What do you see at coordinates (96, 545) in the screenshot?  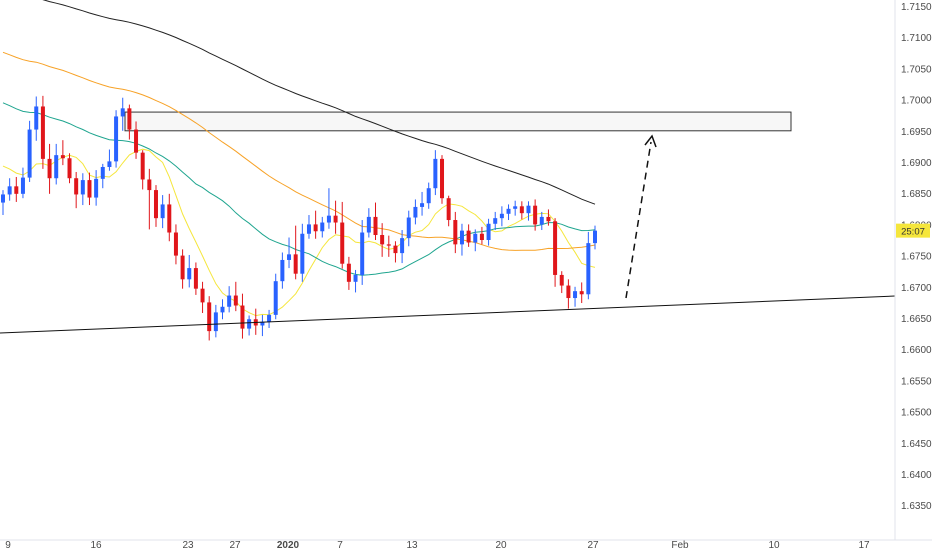 I see `time-tick-label: 16` at bounding box center [96, 545].